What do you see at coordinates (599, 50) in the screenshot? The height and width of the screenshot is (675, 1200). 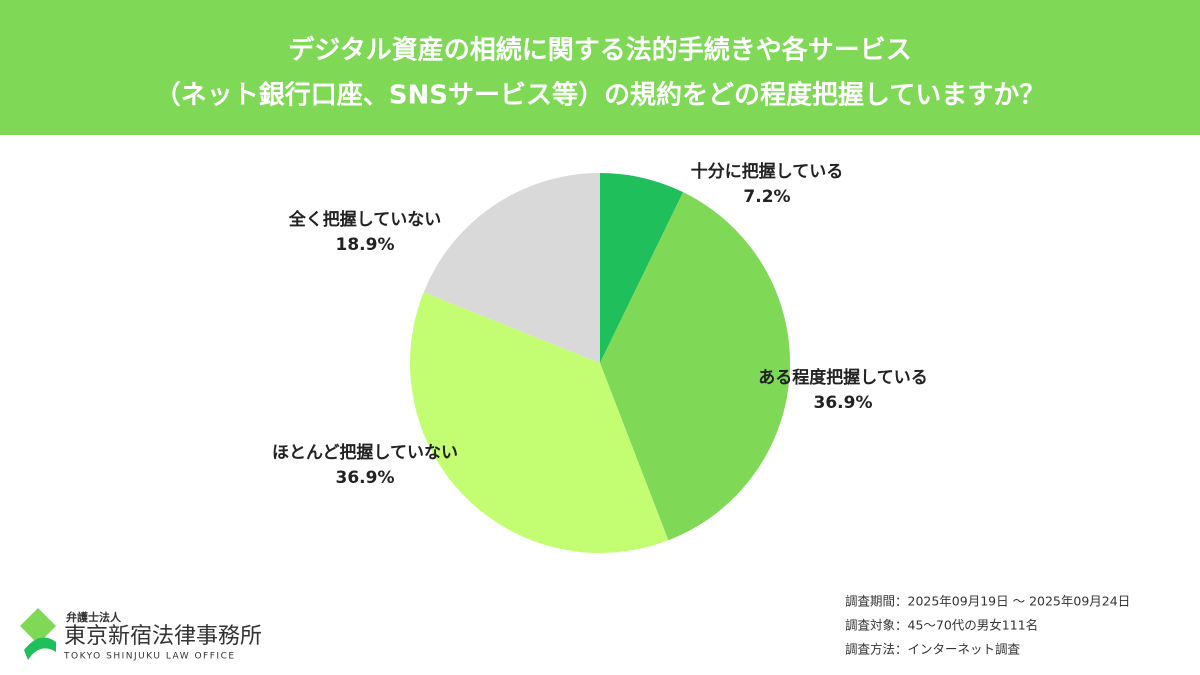 I see `chart-title: デジタル資産の相続に関する法的手続きや各サービス` at bounding box center [599, 50].